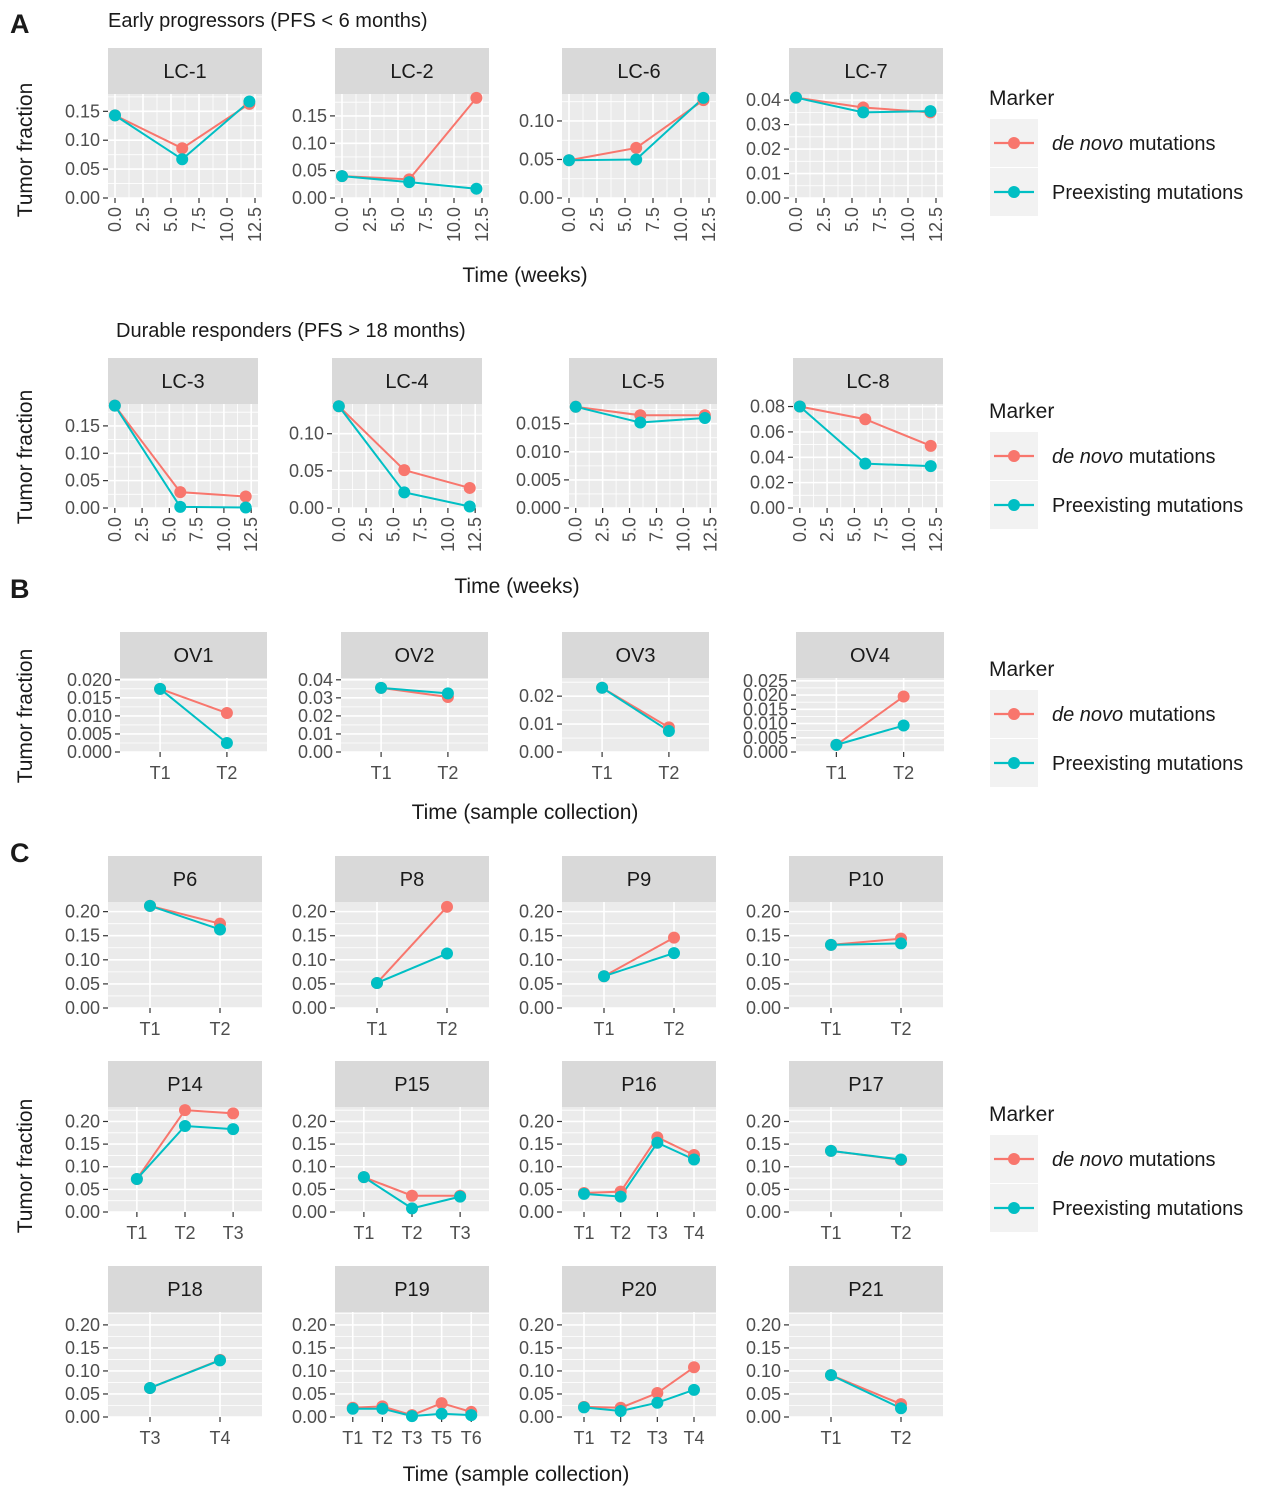 The width and height of the screenshot is (1276, 1488). What do you see at coordinates (309, 1008) in the screenshot?
I see `ytick-label-p8: 0.00` at bounding box center [309, 1008].